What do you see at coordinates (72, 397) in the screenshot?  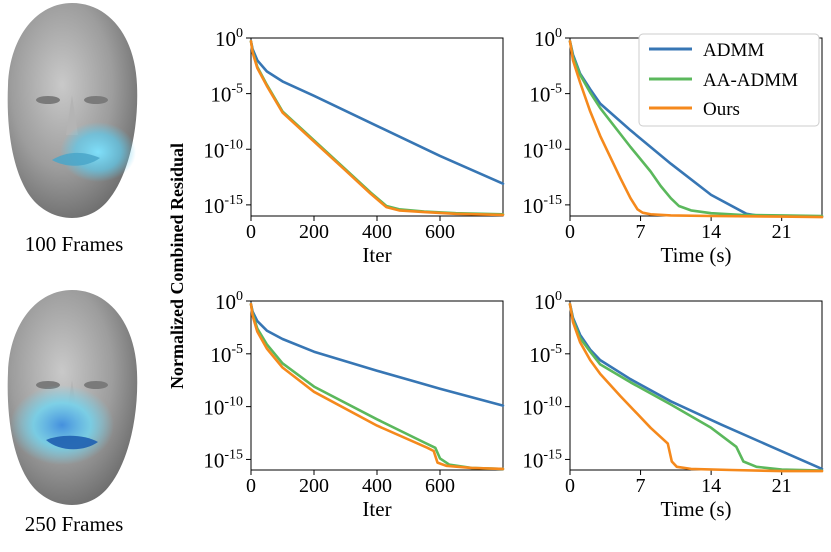 I see `face-render-250-frames` at bounding box center [72, 397].